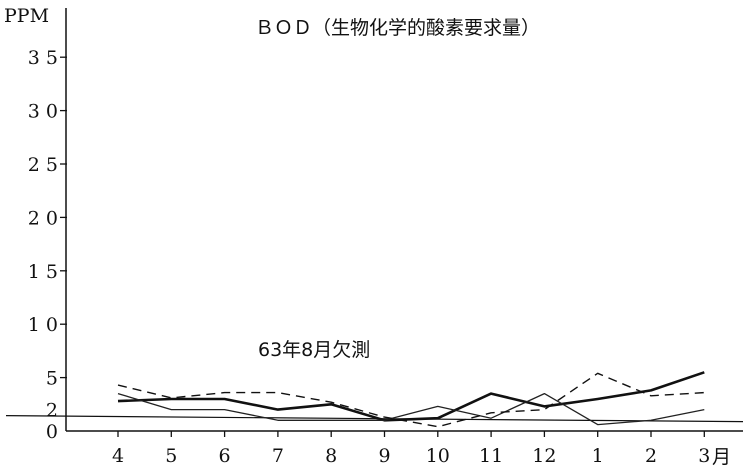 This screenshot has width=743, height=473. I want to click on series-line-solid-thin, so click(411, 409).